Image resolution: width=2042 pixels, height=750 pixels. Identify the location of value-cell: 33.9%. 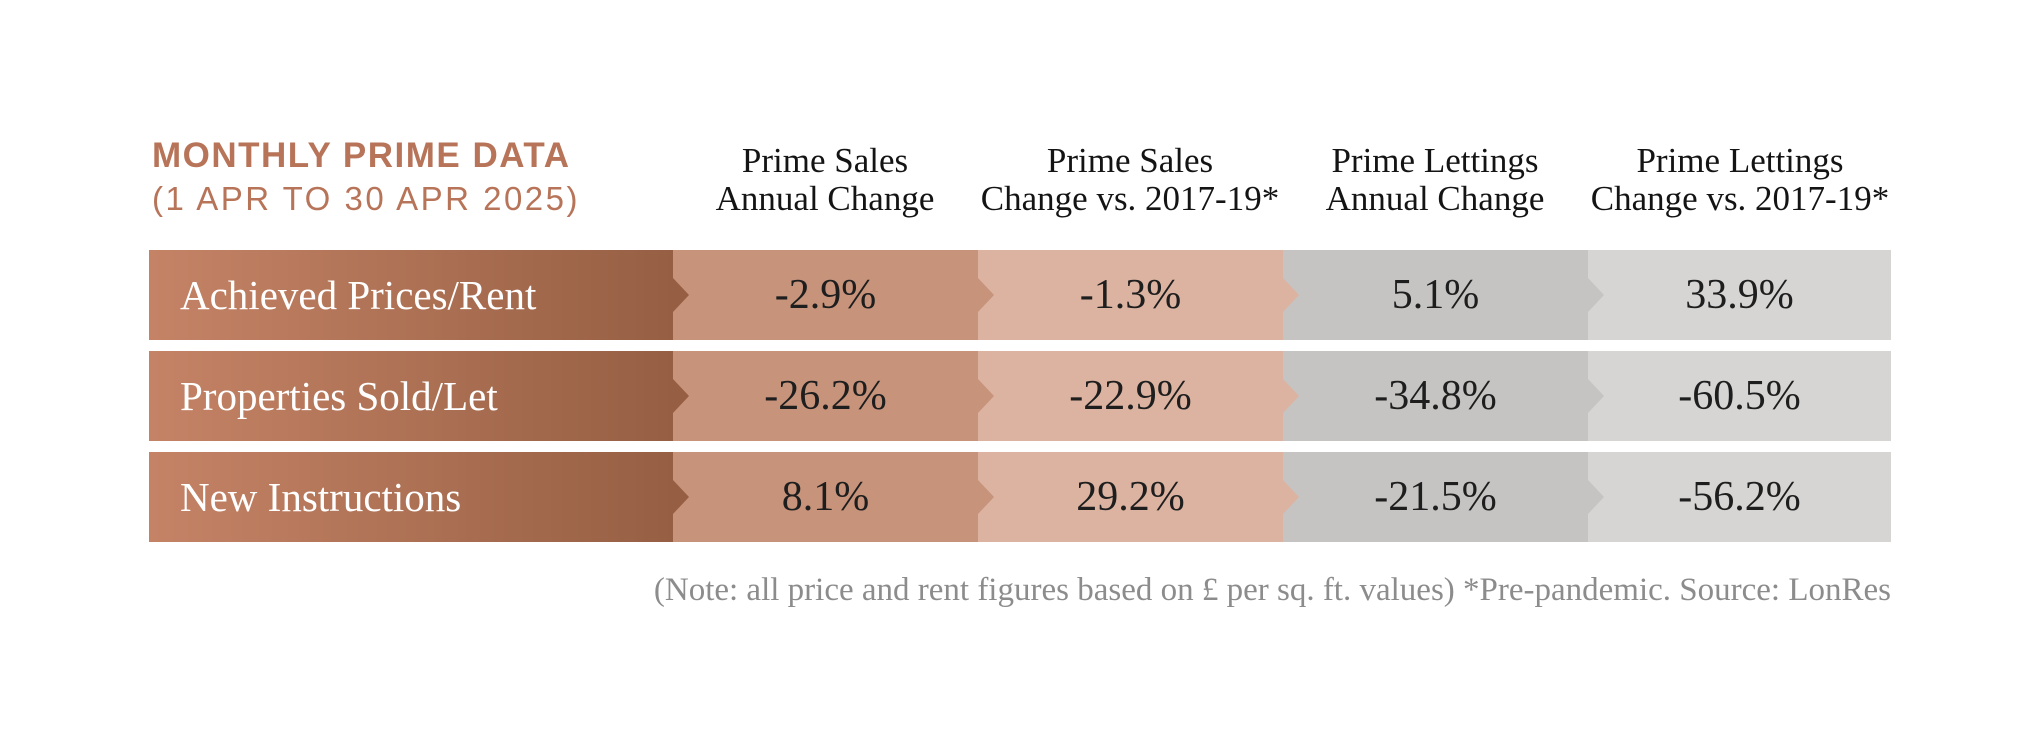
(1739, 295).